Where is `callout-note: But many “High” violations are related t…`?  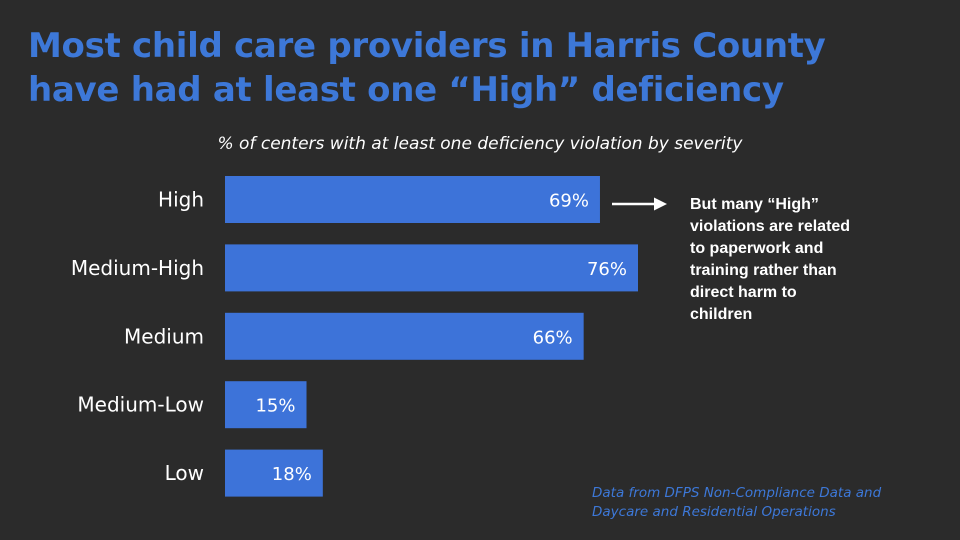
callout-note: But many “High” violations are related t… is located at coordinates (790, 260).